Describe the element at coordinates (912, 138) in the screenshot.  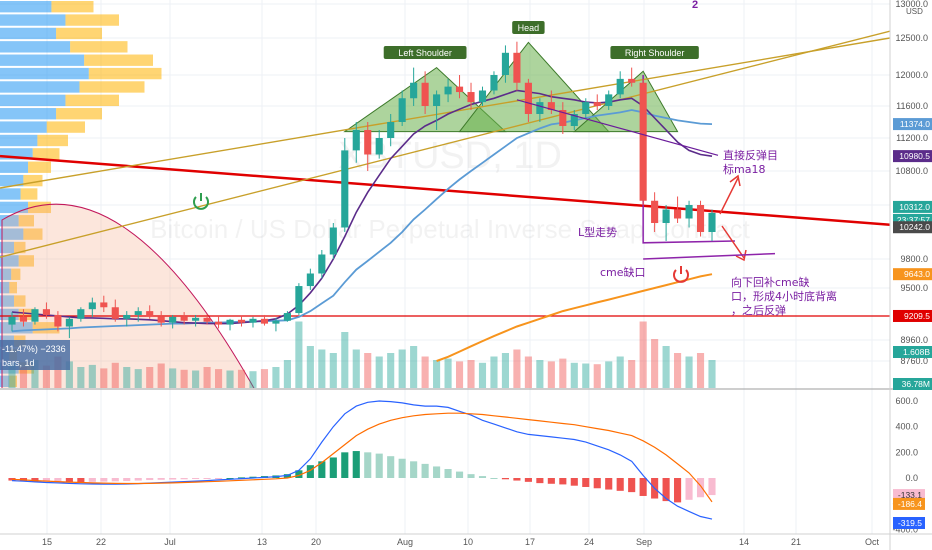
I see `price-tick-label: 11200.0` at that location.